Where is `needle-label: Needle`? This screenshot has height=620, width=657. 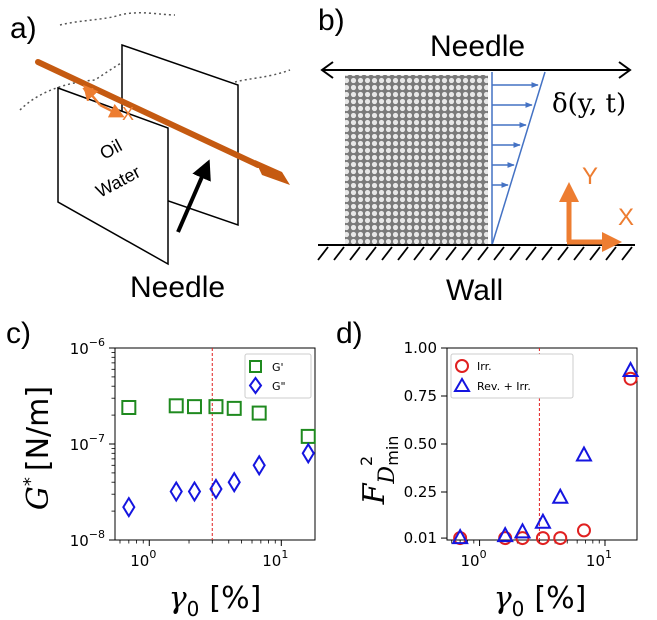
needle-label: Needle is located at coordinates (177, 287).